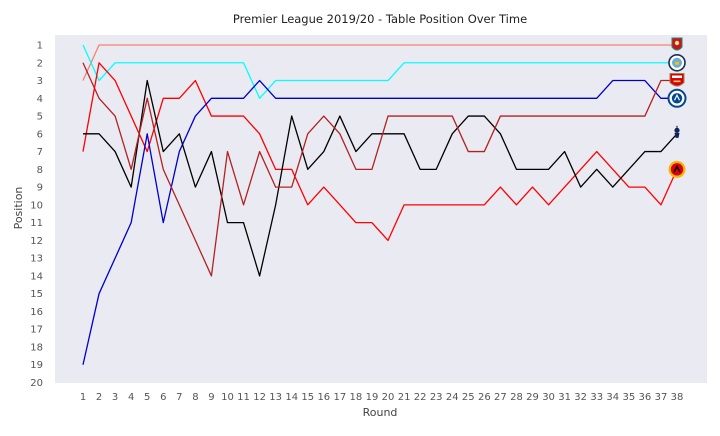 Image resolution: width=720 pixels, height=436 pixels. What do you see at coordinates (677, 62) in the screenshot?
I see `manchester-city-crest-icon` at bounding box center [677, 62].